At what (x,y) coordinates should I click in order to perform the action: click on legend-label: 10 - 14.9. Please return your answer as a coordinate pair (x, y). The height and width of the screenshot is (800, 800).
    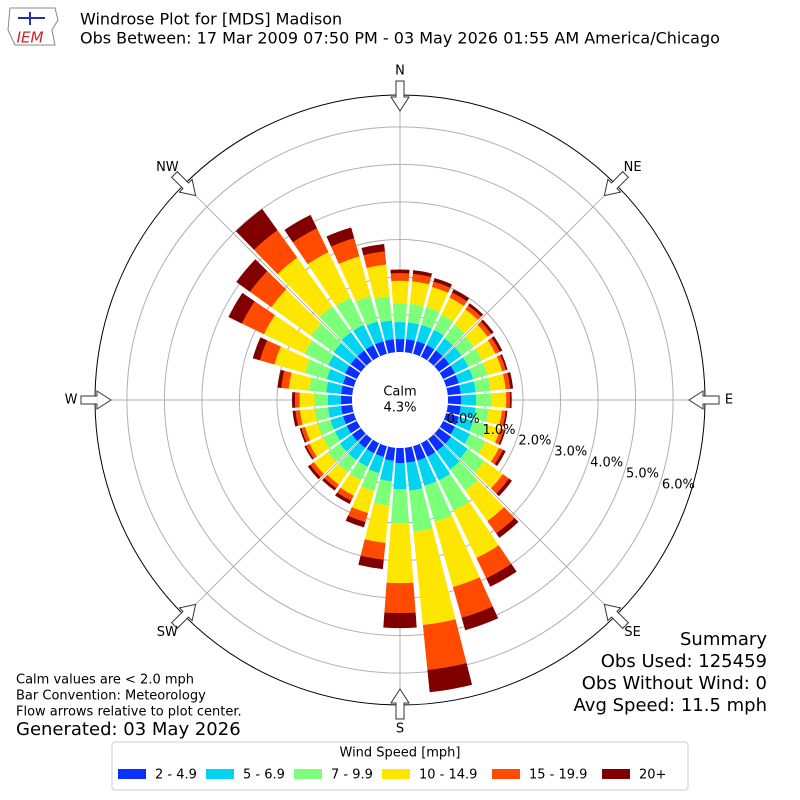
    Looking at the image, I should click on (448, 775).